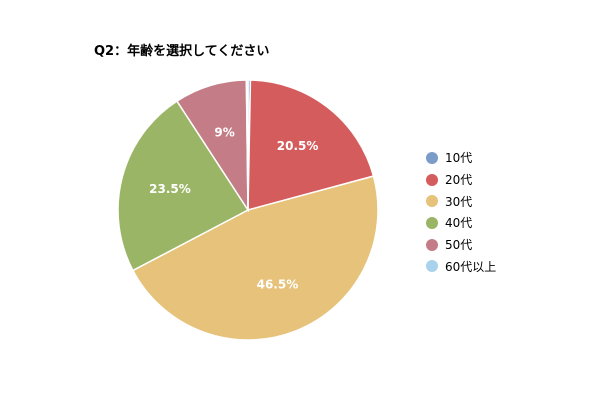  Describe the element at coordinates (278, 285) in the screenshot. I see `data-label-30代: 46.5%` at that location.